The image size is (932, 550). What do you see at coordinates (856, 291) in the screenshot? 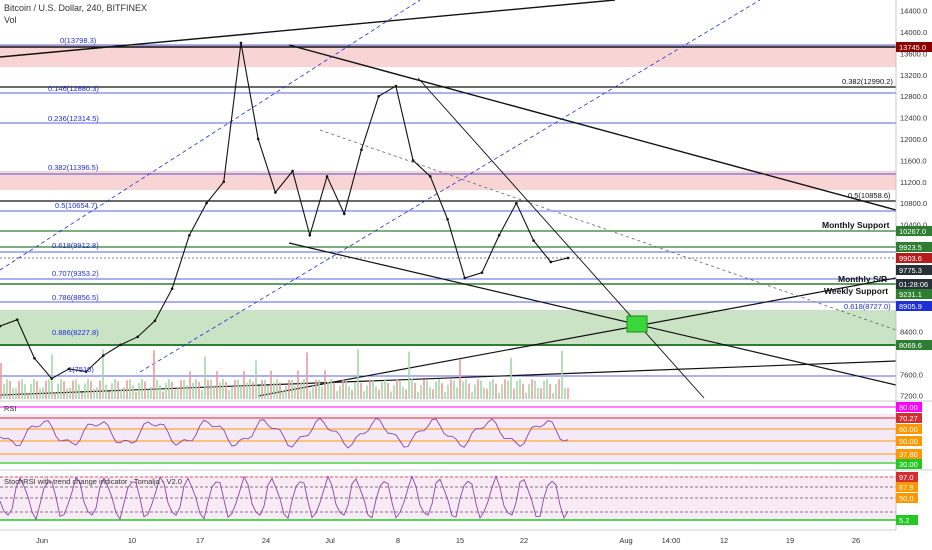
I see `weekly-support-label: Weekly Support` at bounding box center [856, 291].